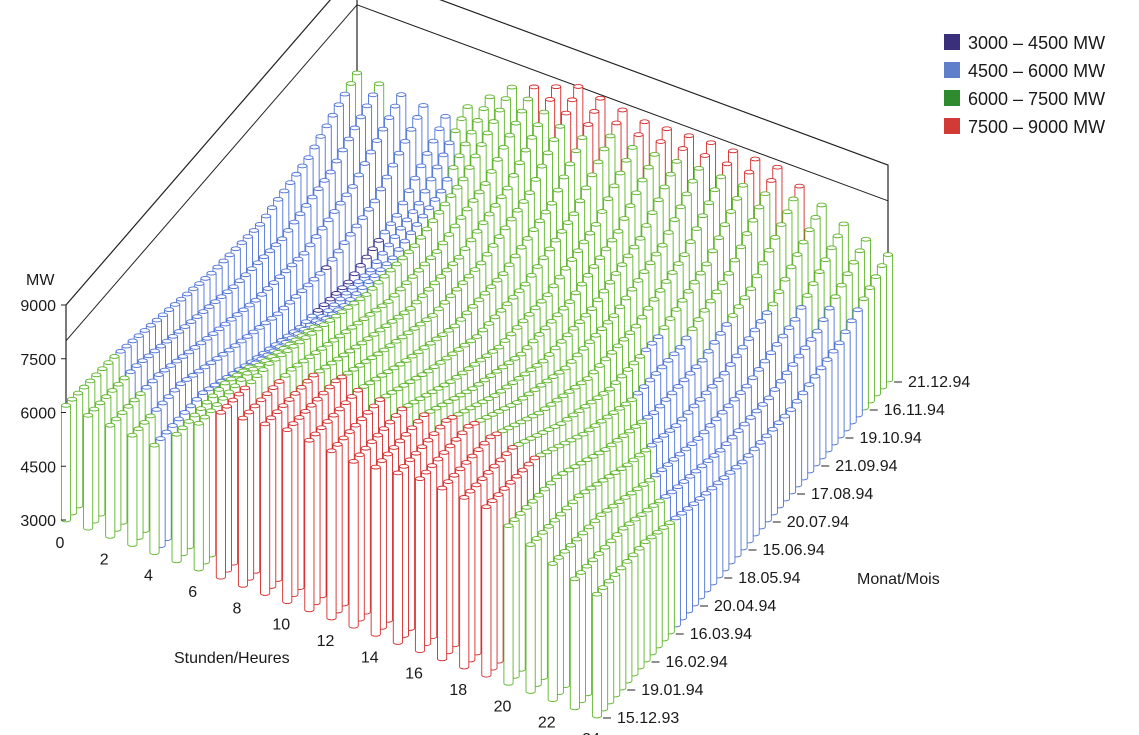 The image size is (1139, 735). Describe the element at coordinates (458, 690) in the screenshot. I see `x-tick-label: 18` at that location.